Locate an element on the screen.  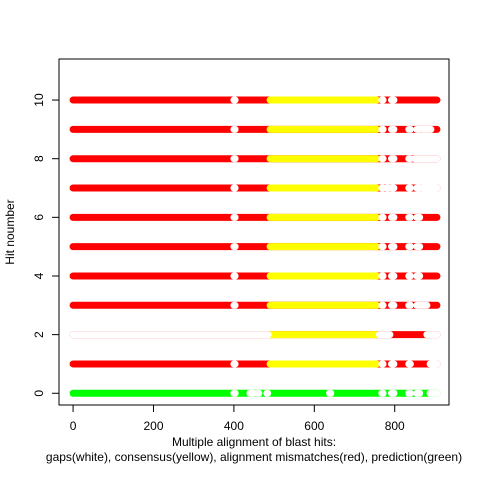
x-tick-label: 800 is located at coordinates (395, 426).